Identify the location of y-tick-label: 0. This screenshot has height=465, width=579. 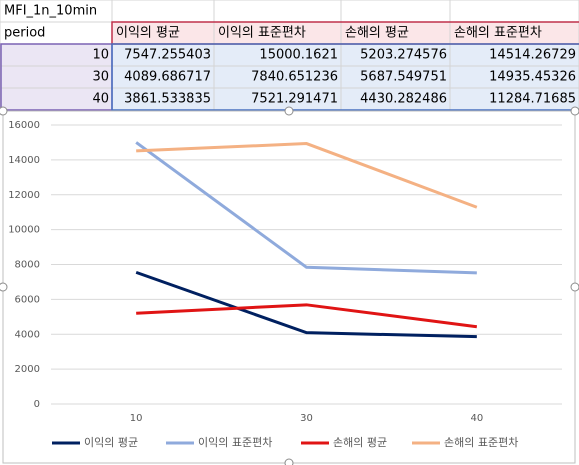
(37, 404).